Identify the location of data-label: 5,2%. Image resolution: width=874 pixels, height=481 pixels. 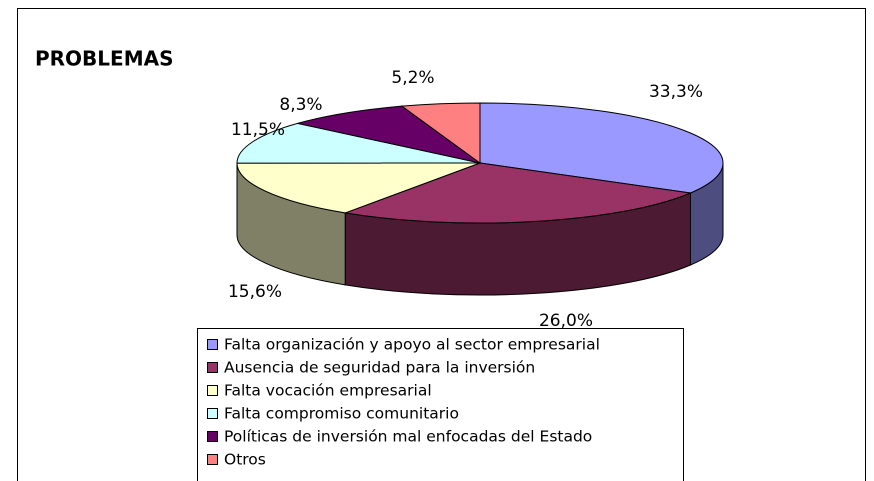
(412, 78).